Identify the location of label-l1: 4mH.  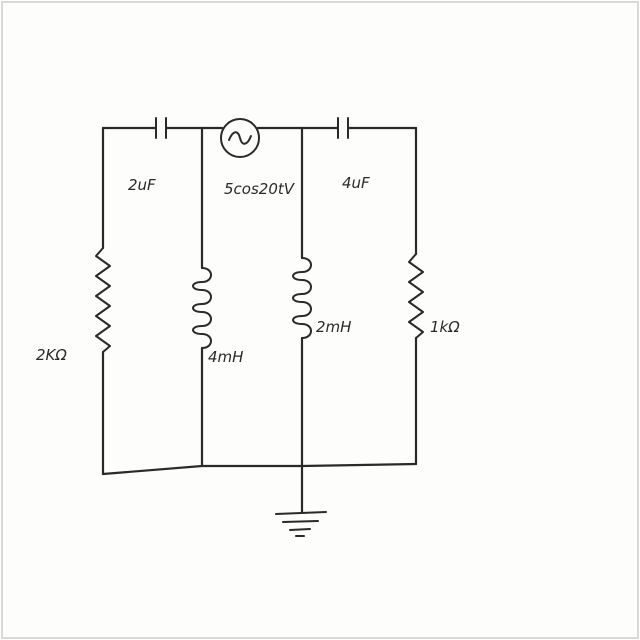
(225, 357).